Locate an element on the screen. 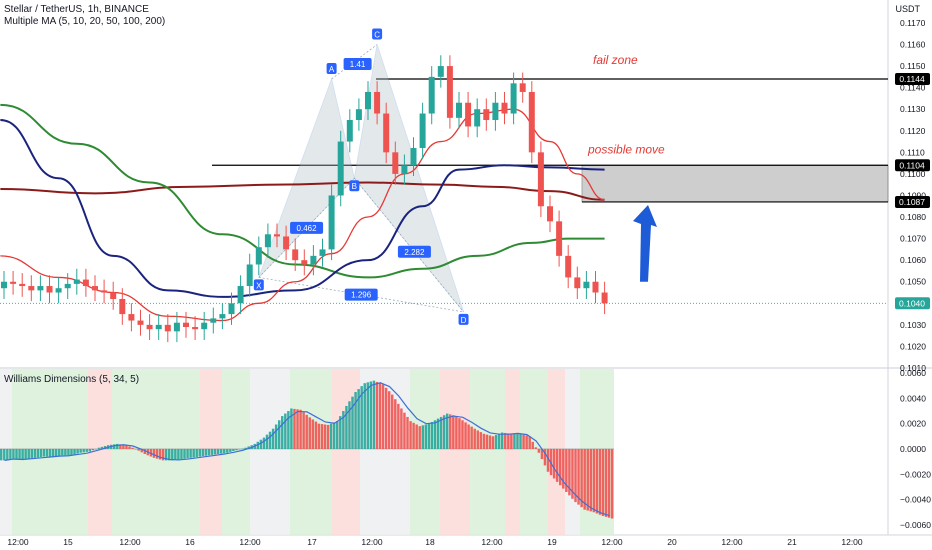 The height and width of the screenshot is (550, 932). harmonic-ratio-line is located at coordinates (409, 245).